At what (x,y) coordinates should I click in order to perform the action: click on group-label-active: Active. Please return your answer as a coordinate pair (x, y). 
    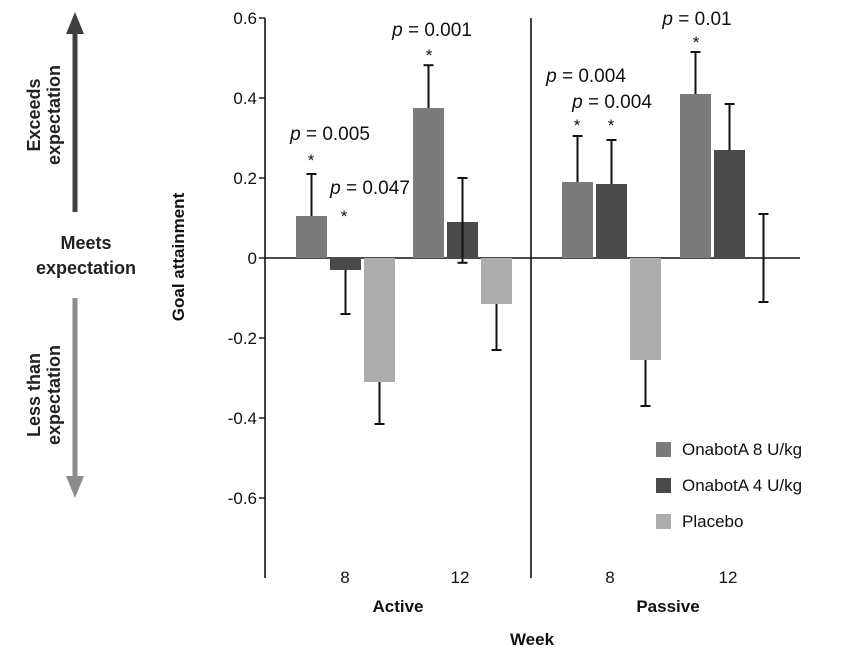
    Looking at the image, I should click on (397, 606).